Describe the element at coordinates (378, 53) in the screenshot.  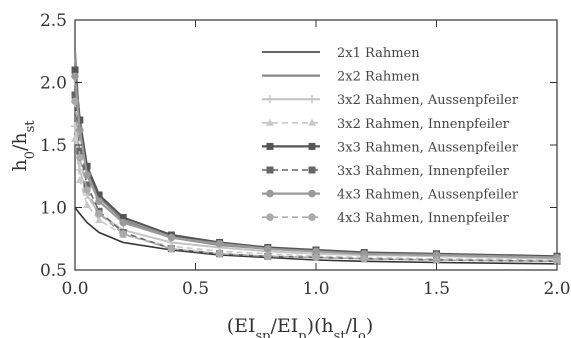
I see `legend-label: 2x1 Rahmen` at that location.